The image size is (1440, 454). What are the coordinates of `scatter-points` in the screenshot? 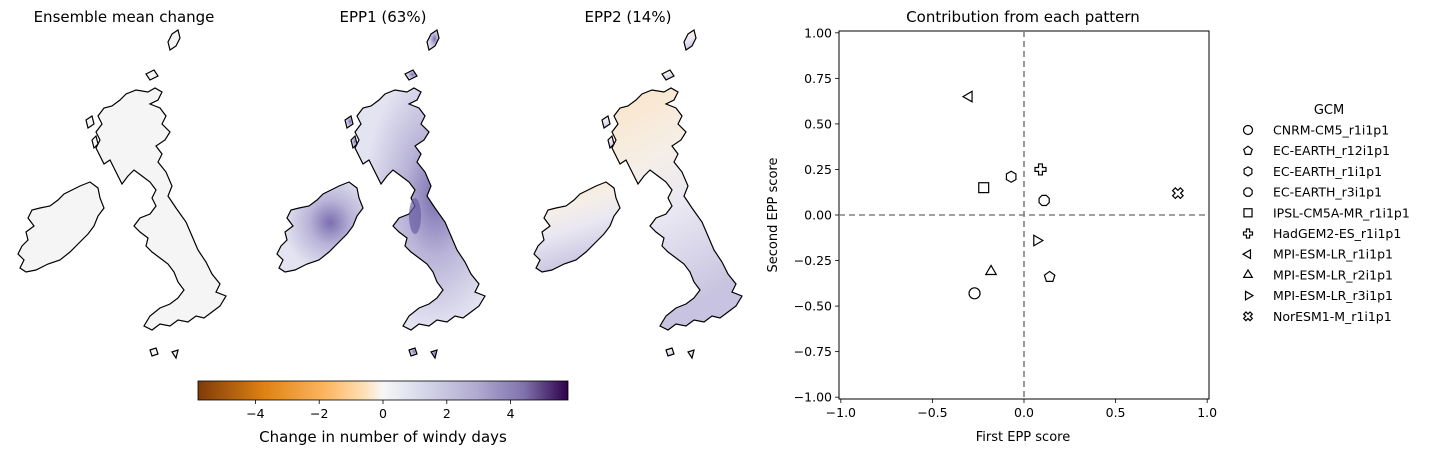 It's located at (1072, 195).